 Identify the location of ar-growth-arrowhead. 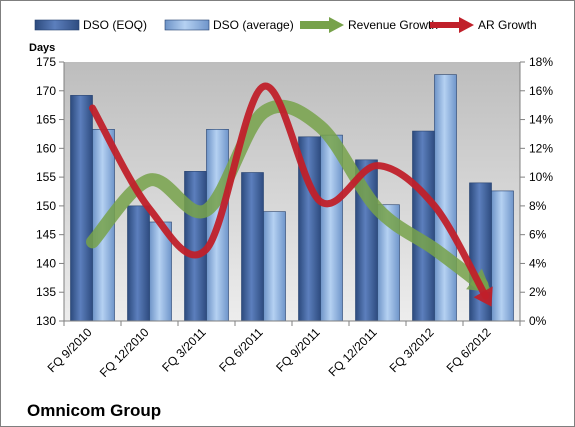
(483, 296).